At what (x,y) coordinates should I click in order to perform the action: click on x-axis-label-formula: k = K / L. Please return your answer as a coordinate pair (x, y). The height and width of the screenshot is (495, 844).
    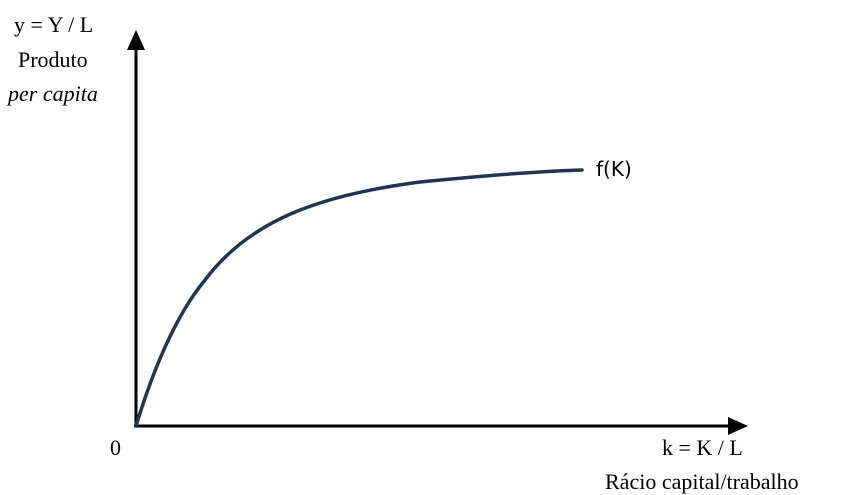
    Looking at the image, I should click on (702, 447).